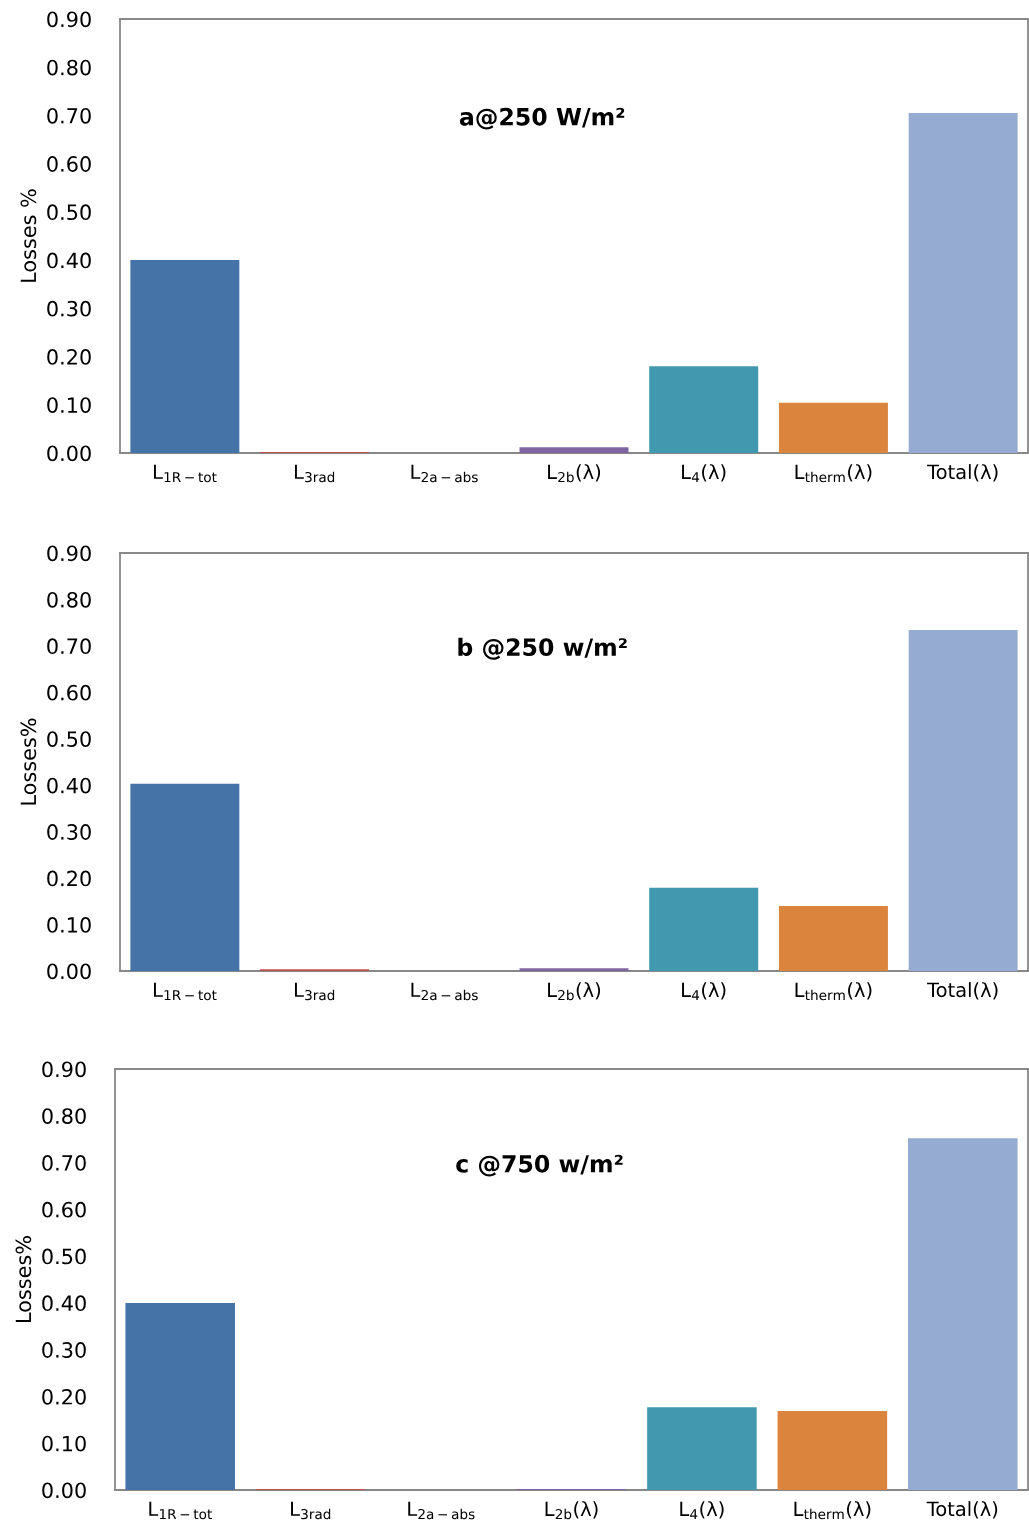 The image size is (1029, 1530). Describe the element at coordinates (542, 118) in the screenshot. I see `text: a@250 W/m²` at that location.